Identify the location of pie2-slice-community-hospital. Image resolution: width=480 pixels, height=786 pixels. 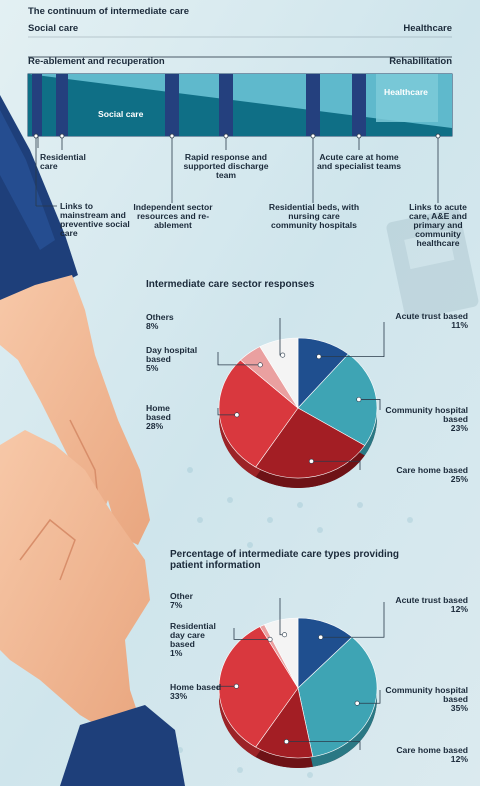
(337, 697).